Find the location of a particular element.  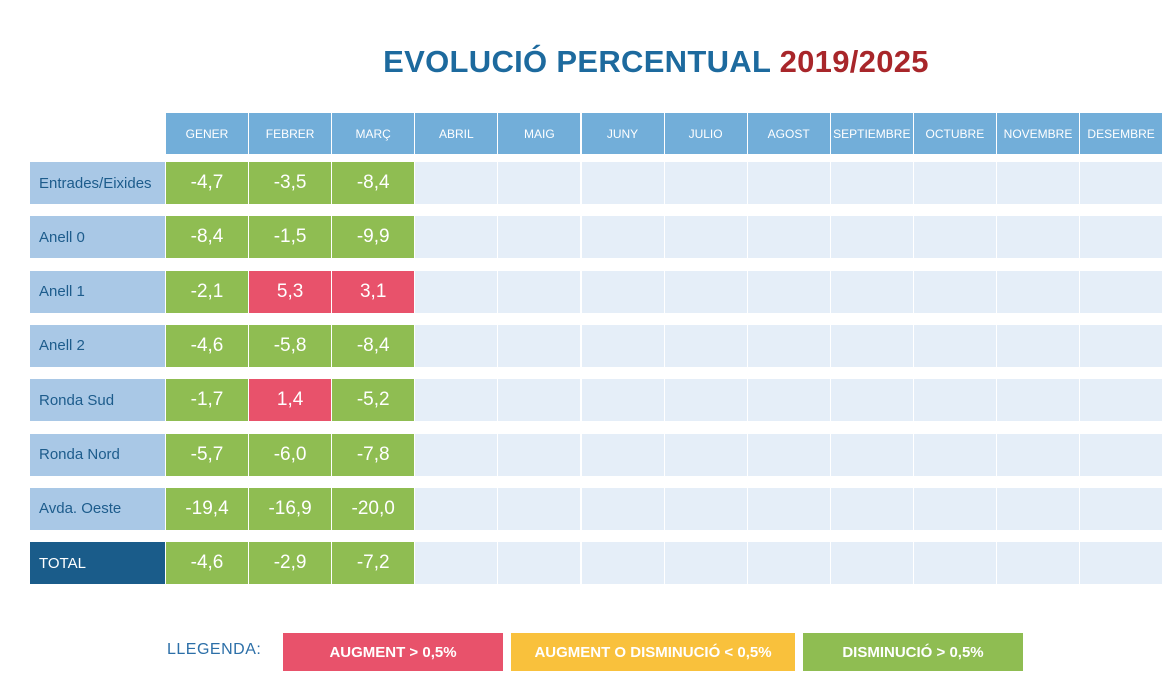

title-main: EVOLUCIÓ PERCENTUAL is located at coordinates (577, 61).